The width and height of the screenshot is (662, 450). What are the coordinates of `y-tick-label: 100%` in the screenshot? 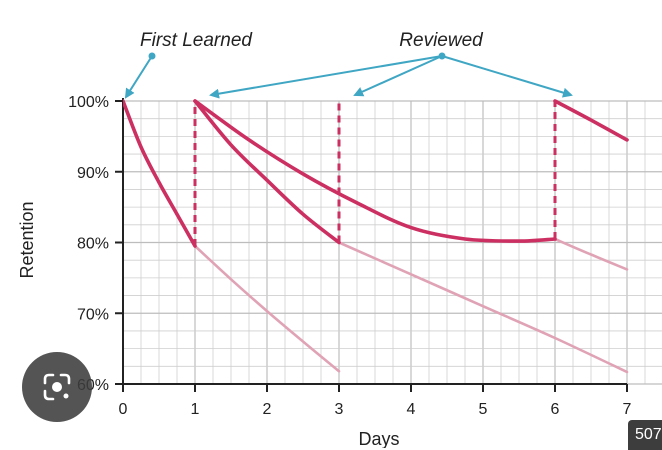 It's located at (88, 102).